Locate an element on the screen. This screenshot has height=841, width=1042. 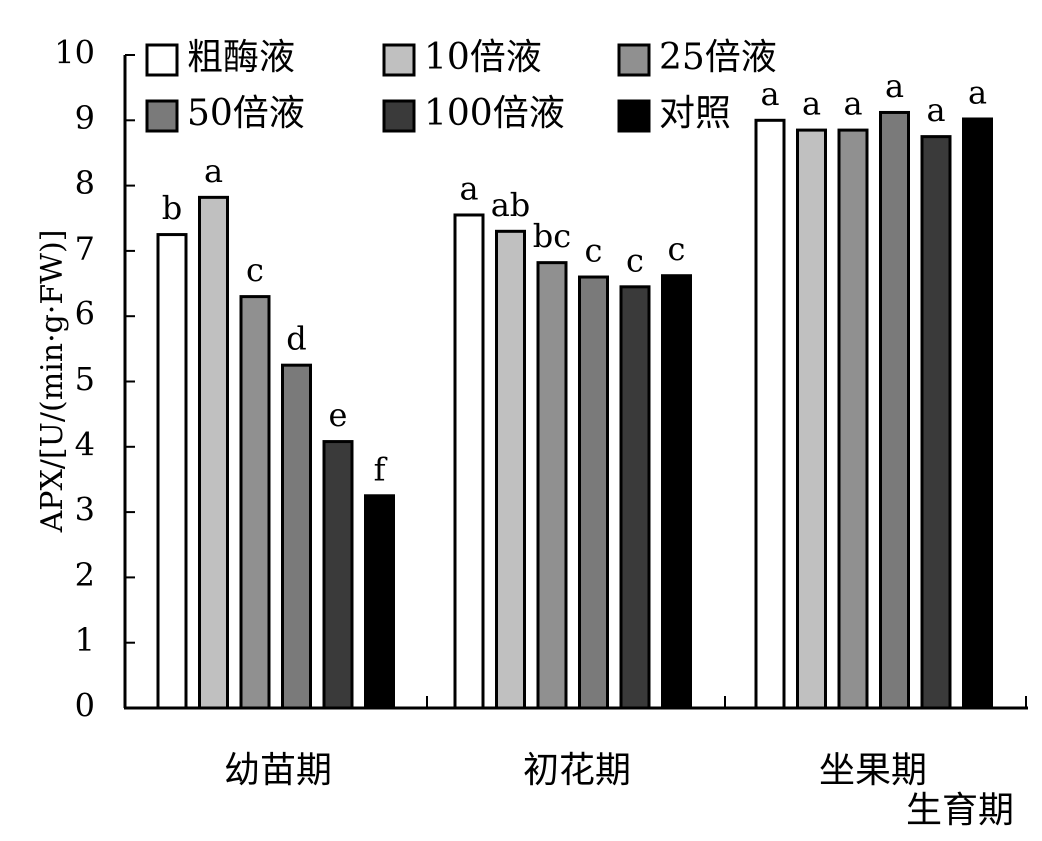
y-tick-label: 3 is located at coordinates (85, 510).